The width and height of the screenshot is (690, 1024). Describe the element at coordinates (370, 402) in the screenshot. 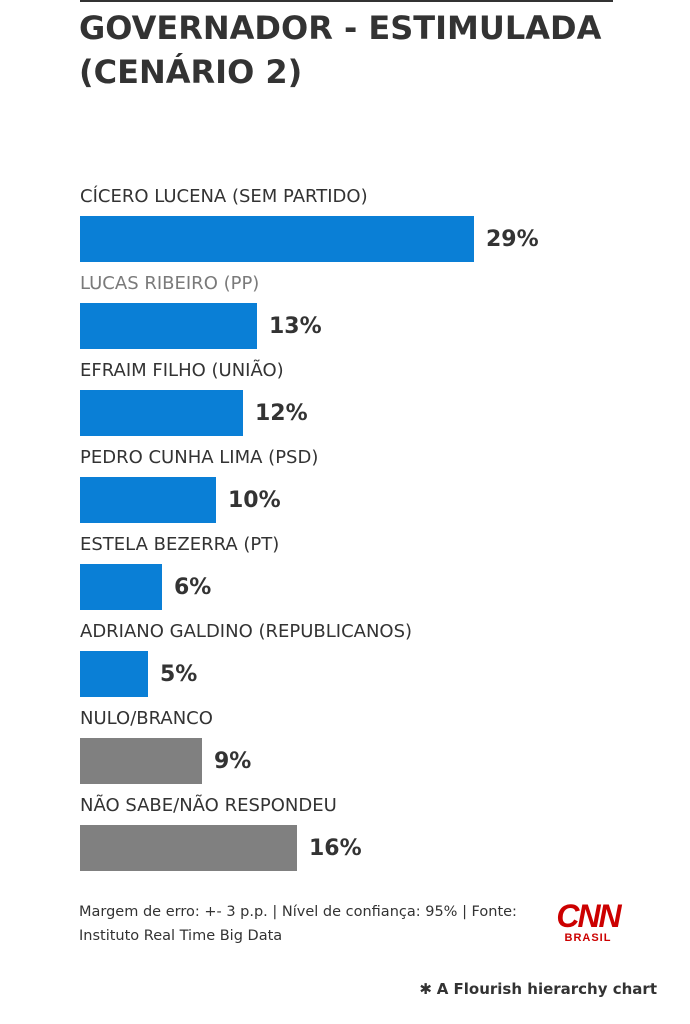

I see `bar-row: EFRAIM FILHO (UNIÃO) 12%` at that location.